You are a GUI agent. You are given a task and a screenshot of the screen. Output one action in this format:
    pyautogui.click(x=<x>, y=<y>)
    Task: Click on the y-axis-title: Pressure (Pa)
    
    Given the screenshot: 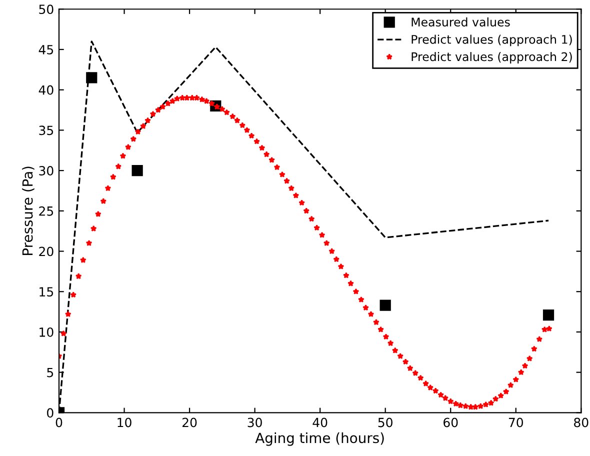 What is the action you would take?
    pyautogui.click(x=28, y=210)
    